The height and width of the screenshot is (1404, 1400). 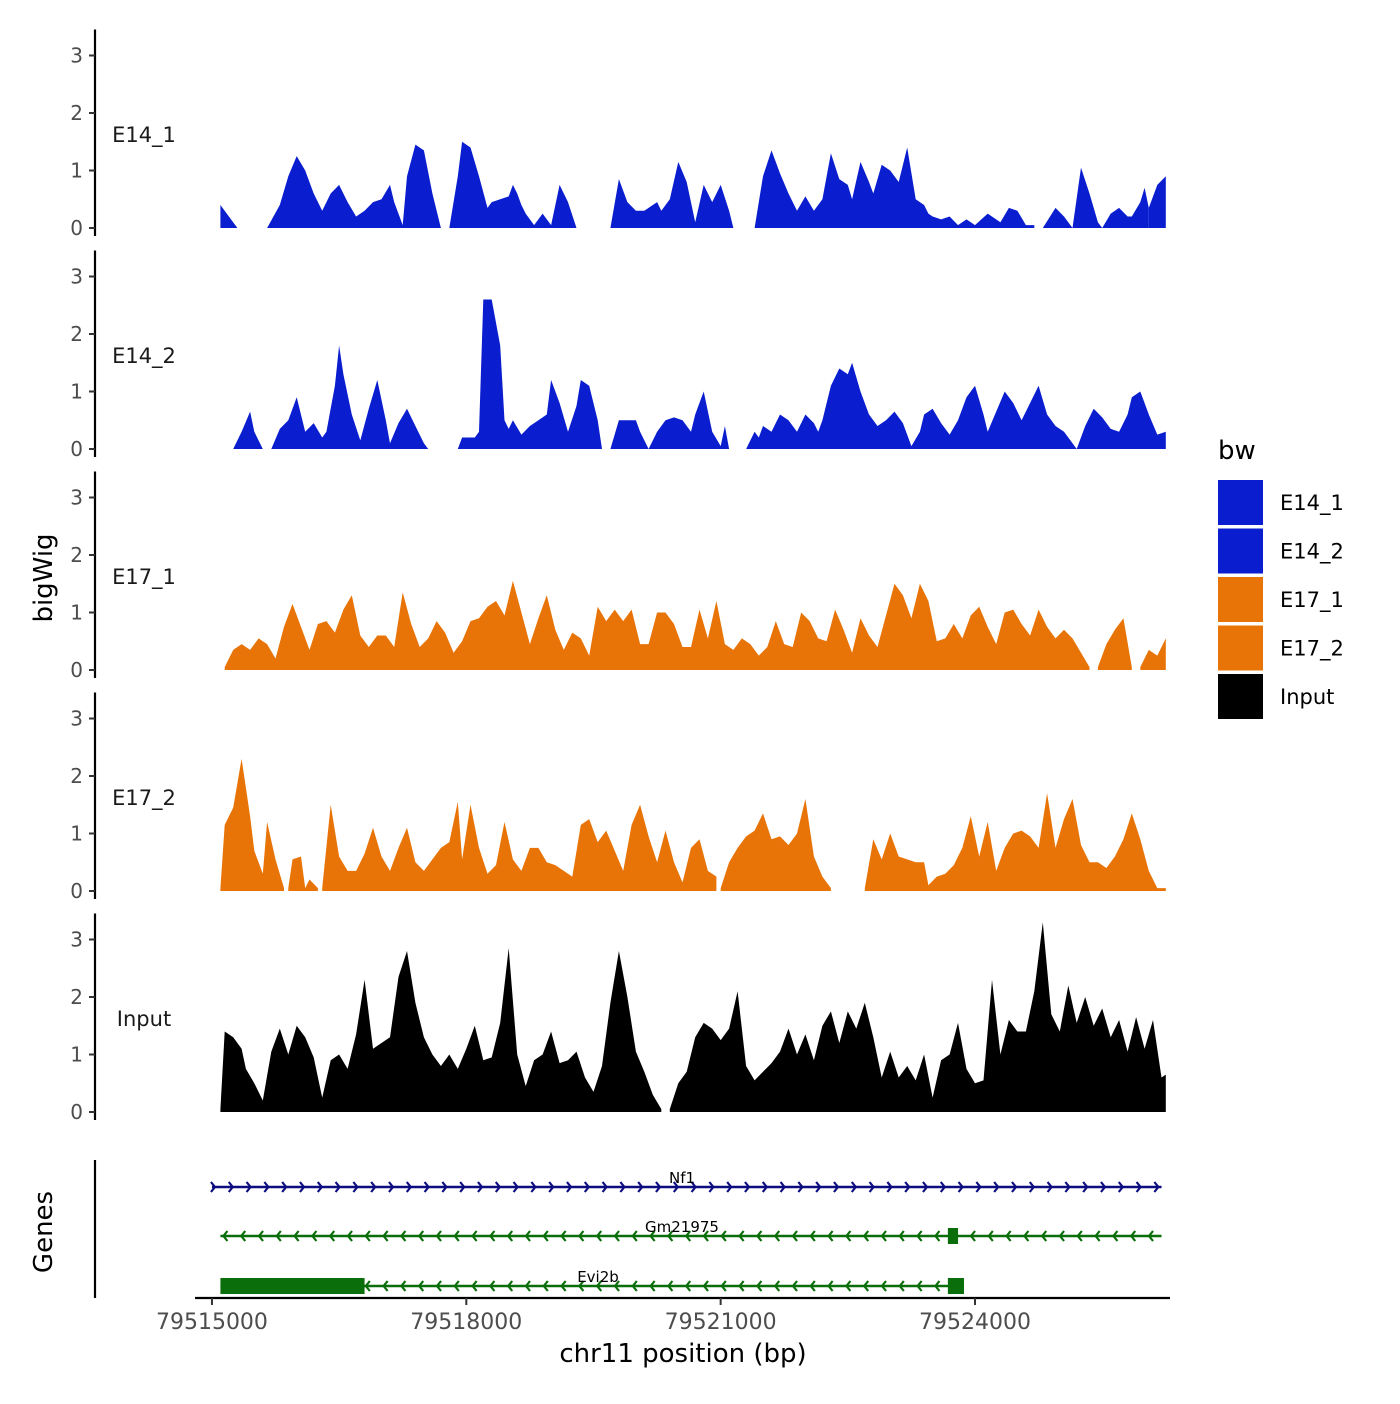 I want to click on track-e17-1: 0 1 2 3 E17_1, so click(x=618, y=576).